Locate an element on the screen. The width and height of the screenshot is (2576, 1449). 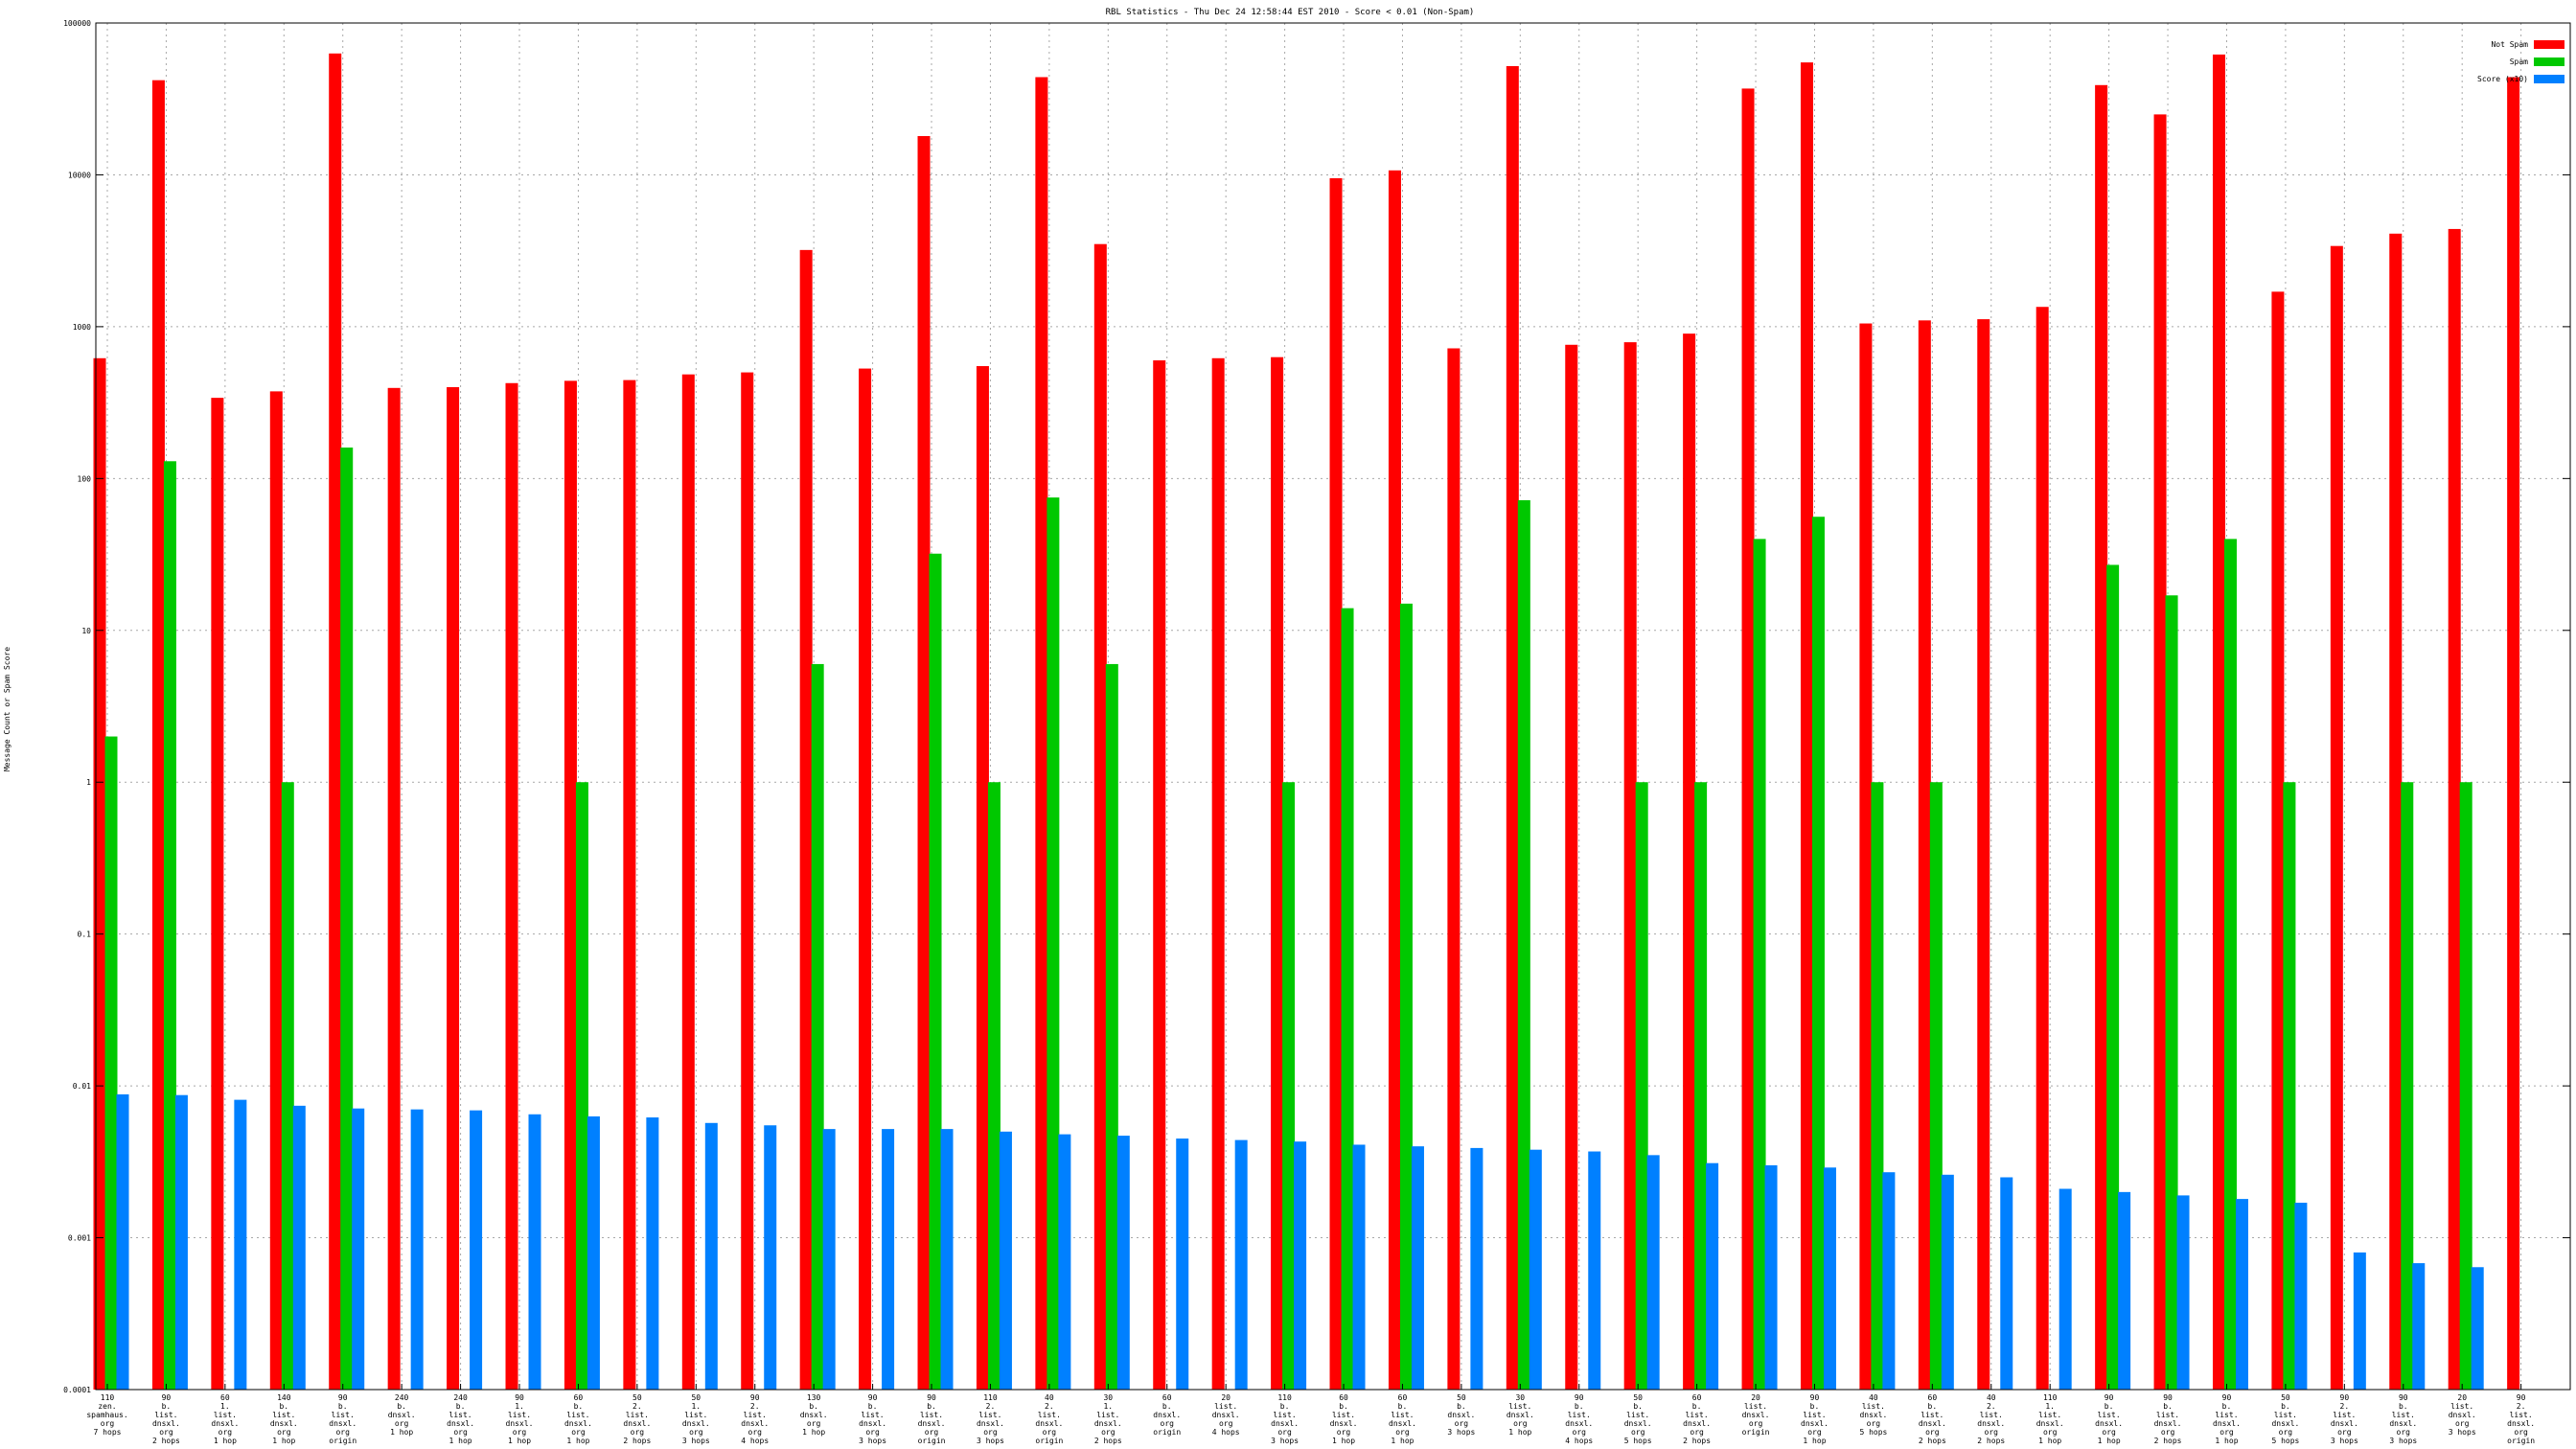
x-tick-label: 50 b. list. dnsxl. org 5 hops is located at coordinates (2285, 1419).